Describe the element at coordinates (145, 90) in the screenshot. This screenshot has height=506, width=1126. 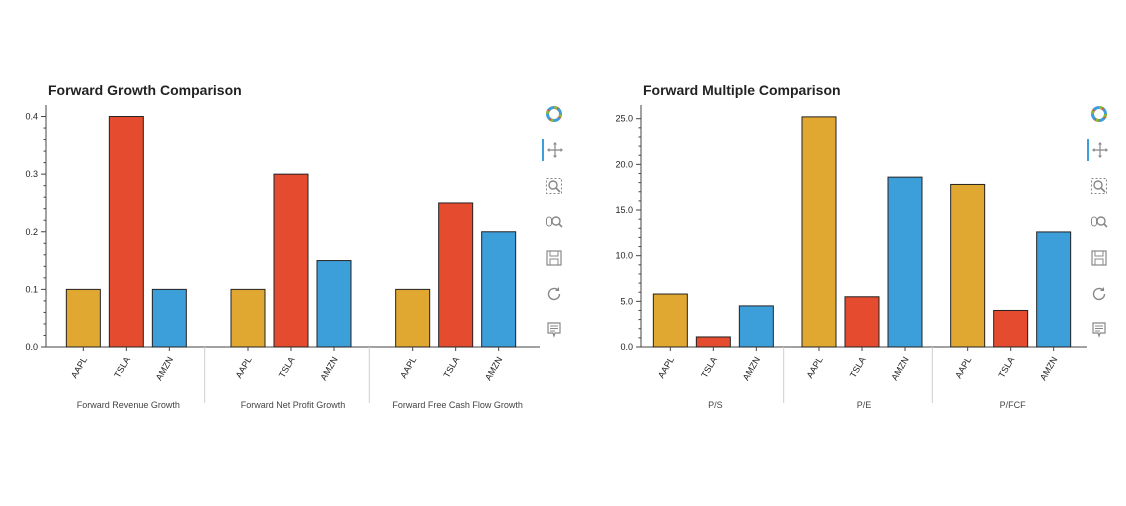
I see `chart-title: Forward Growth Comparison` at that location.